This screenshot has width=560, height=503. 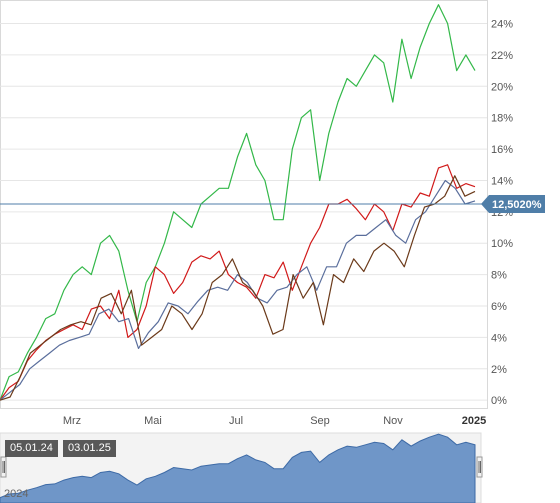 I want to click on readout-badge, so click(x=513, y=203).